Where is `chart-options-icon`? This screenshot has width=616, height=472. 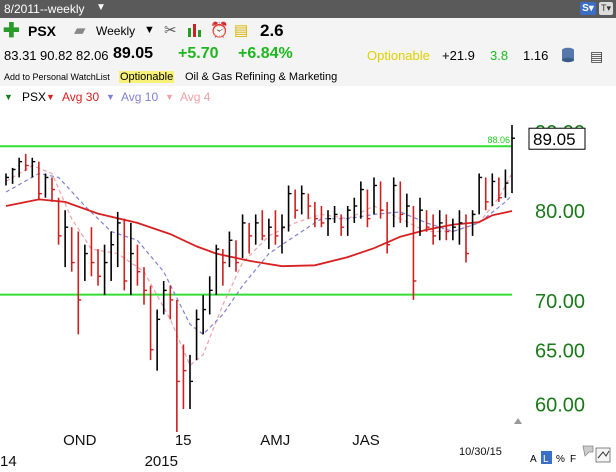 chart-options-icon is located at coordinates (603, 455).